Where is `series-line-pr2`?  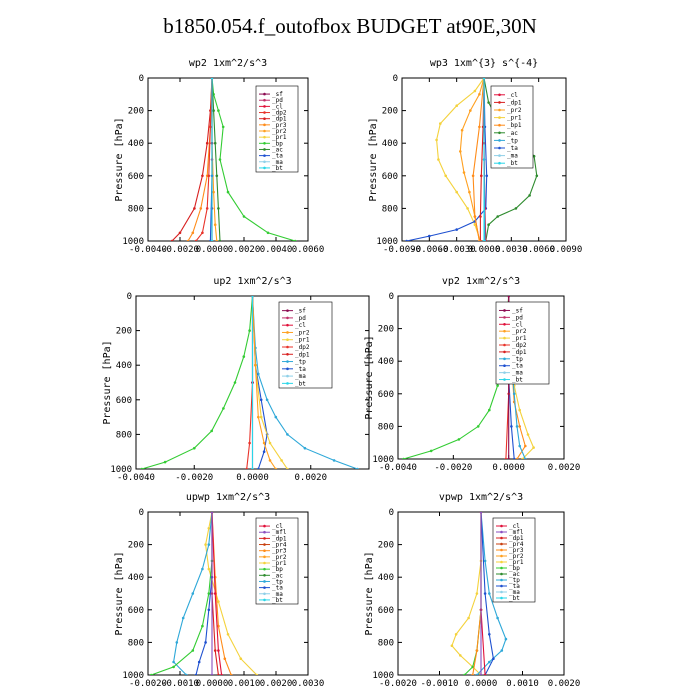
series-line-pr2 is located at coordinates (264, 382).